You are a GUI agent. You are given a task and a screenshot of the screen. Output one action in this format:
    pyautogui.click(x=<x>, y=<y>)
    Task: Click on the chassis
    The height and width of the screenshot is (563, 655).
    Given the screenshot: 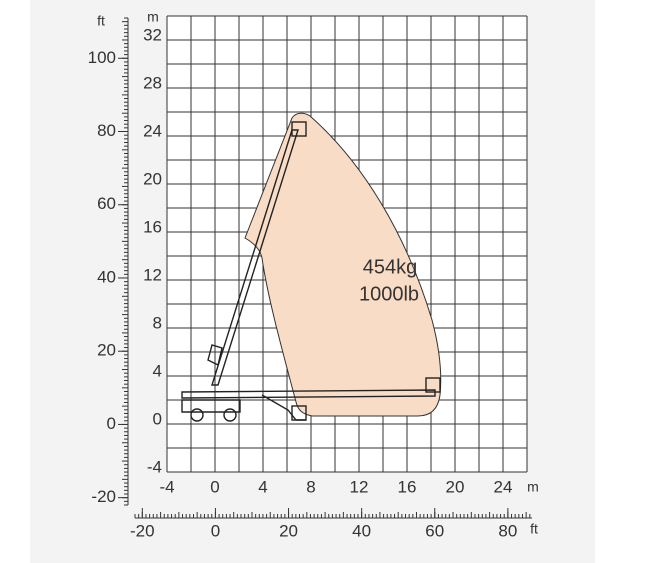 What is the action you would take?
    pyautogui.click(x=211, y=406)
    